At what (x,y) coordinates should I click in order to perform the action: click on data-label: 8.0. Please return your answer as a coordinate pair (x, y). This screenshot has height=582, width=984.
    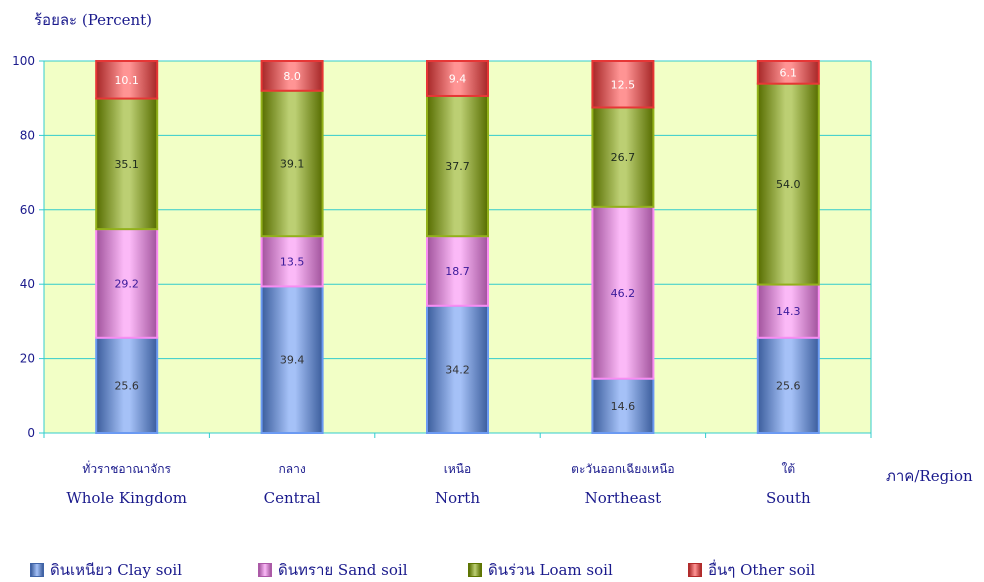
    Looking at the image, I should click on (292, 76).